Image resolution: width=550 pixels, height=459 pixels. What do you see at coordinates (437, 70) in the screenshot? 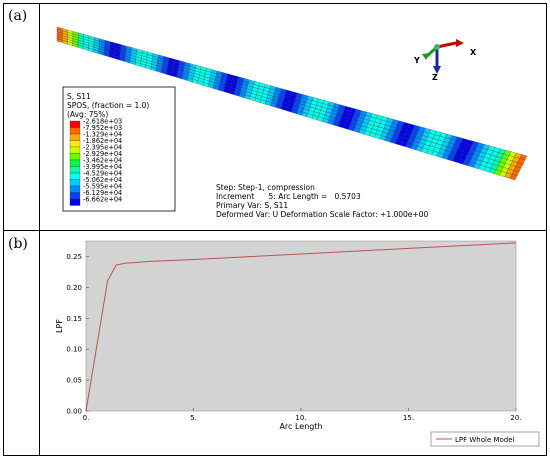
I see `triad-z-arrowhead` at bounding box center [437, 70].